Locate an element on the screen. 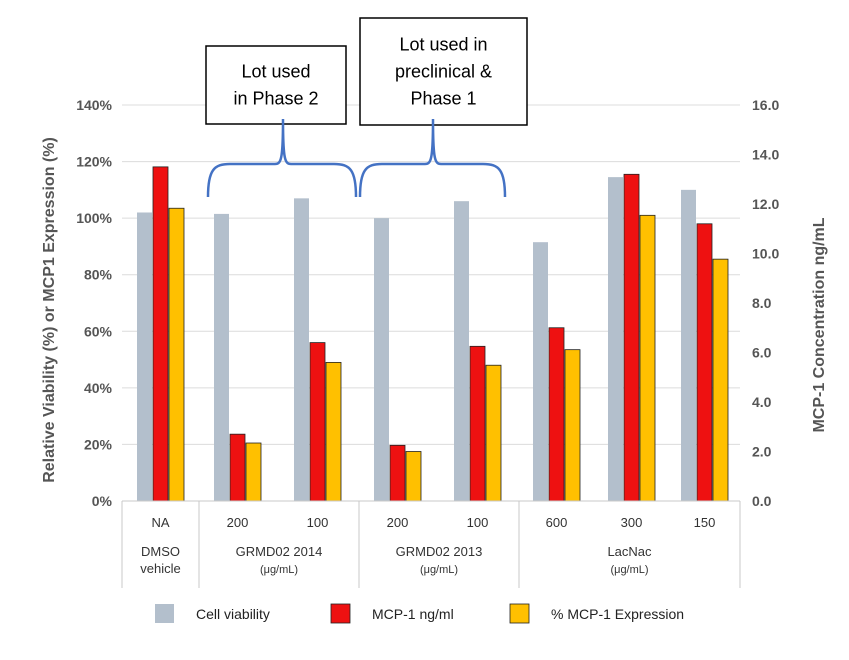 This screenshot has height=660, width=849. x-tick-label: NA is located at coordinates (160, 522).